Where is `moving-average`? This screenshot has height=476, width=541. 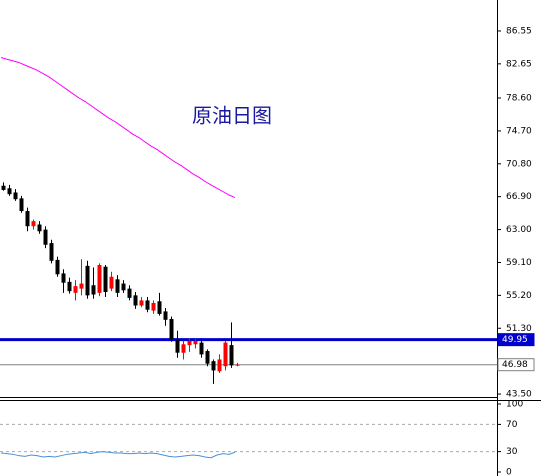 moving-average is located at coordinates (118, 127).